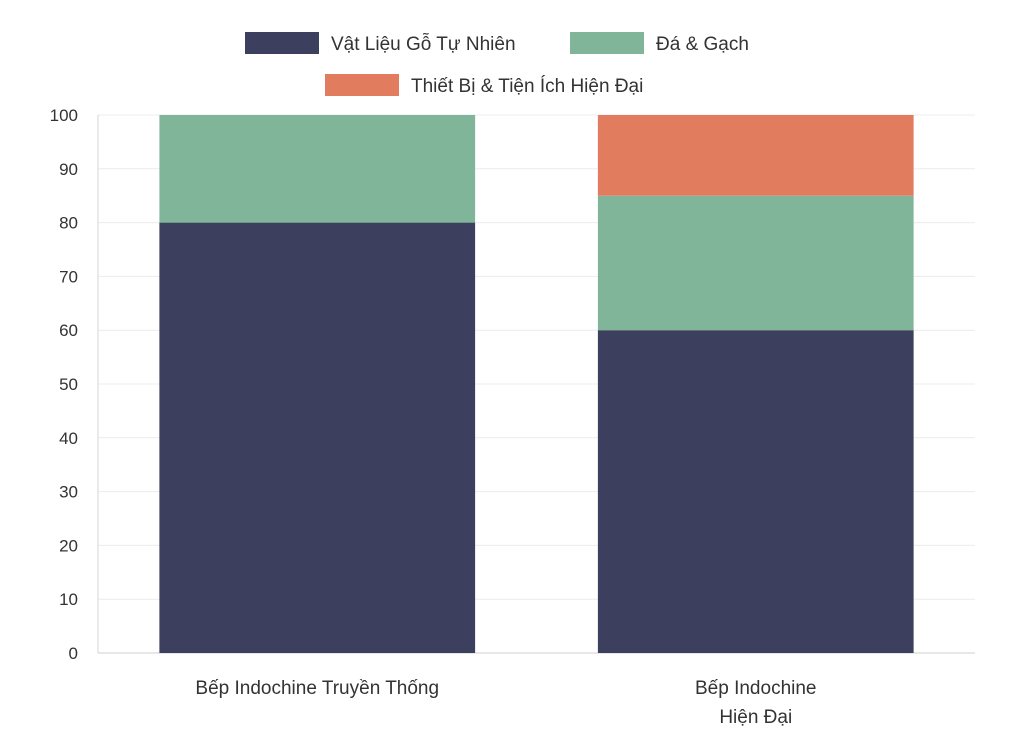 The image size is (1024, 751). What do you see at coordinates (755, 717) in the screenshot?
I see `x-tick-label: Hiện Đại` at bounding box center [755, 717].